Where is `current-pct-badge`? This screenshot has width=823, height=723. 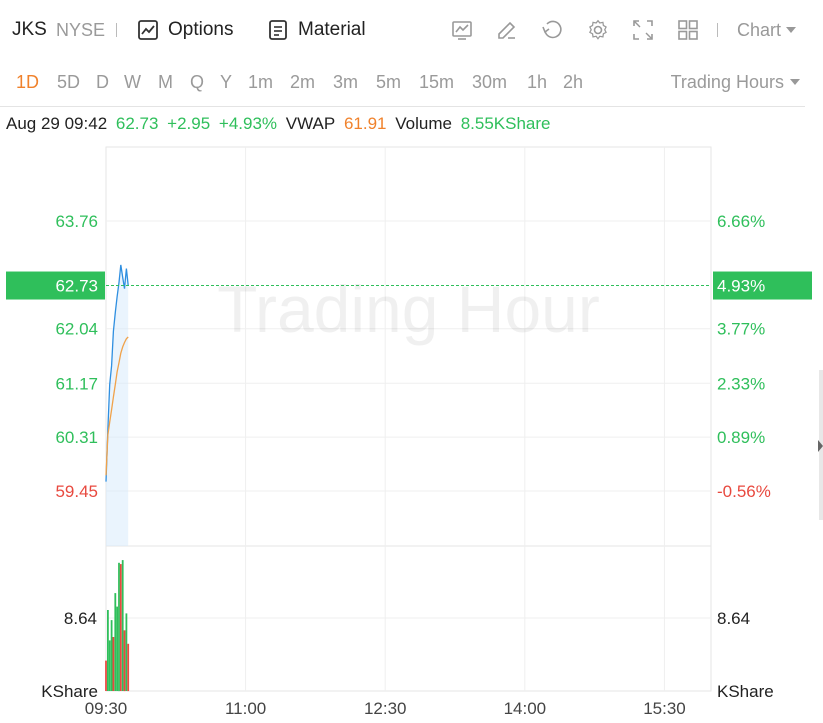
current-pct-badge is located at coordinates (762, 285).